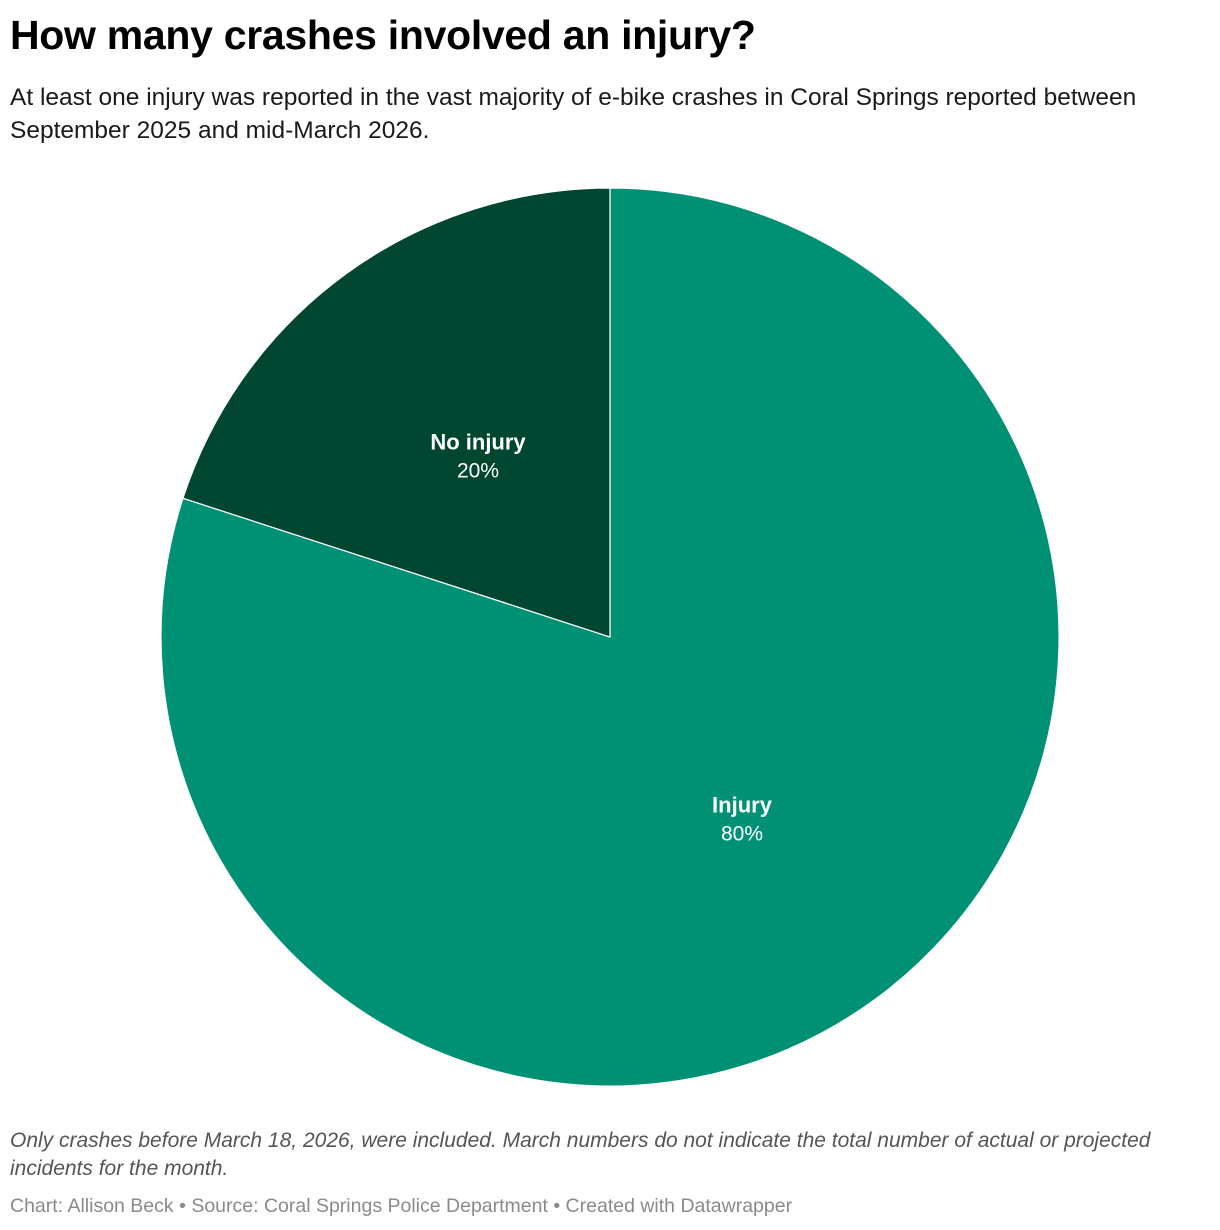  I want to click on slice-value-injury: 80%, so click(742, 834).